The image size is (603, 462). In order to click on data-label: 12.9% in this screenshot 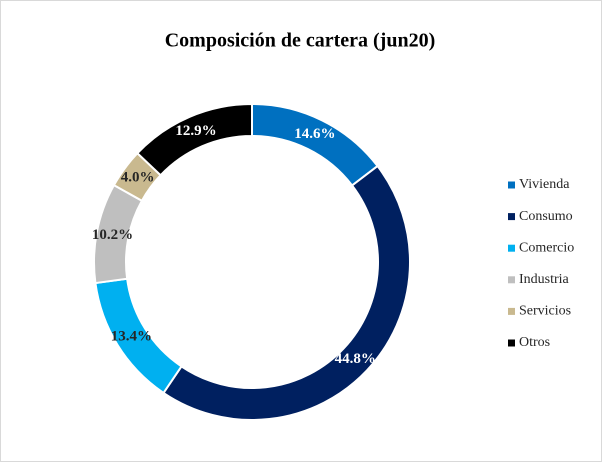, I will do `click(195, 131)`.